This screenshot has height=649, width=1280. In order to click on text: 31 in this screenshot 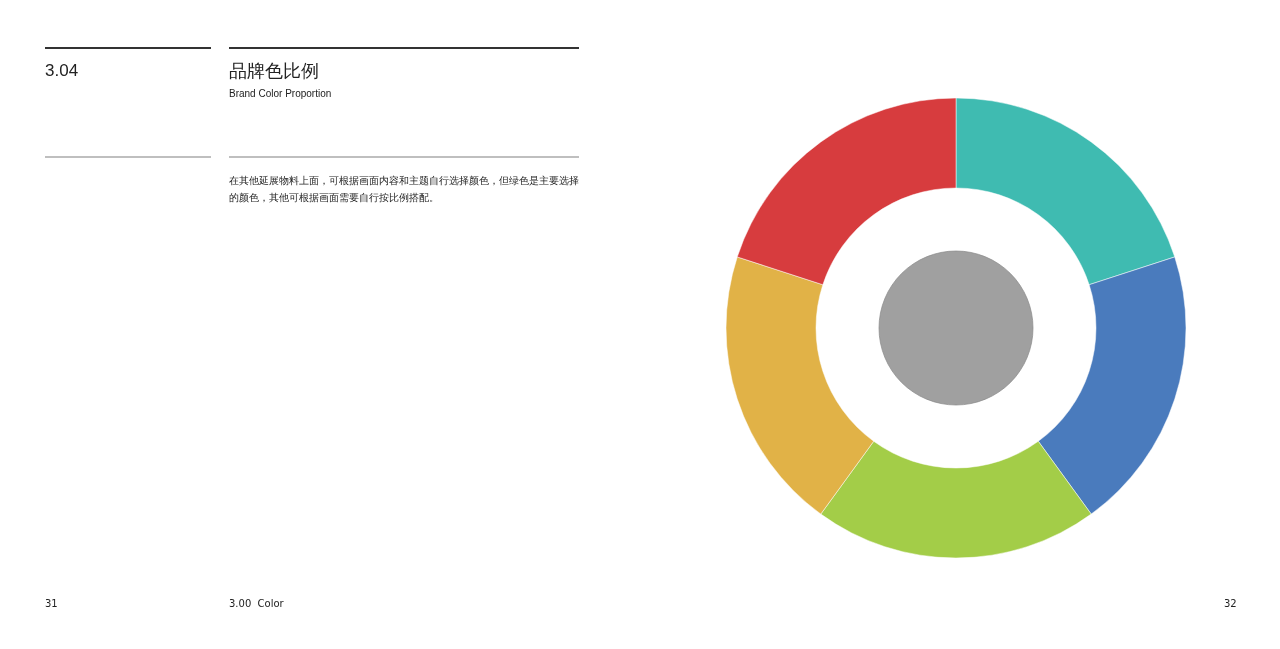, I will do `click(51, 603)`.